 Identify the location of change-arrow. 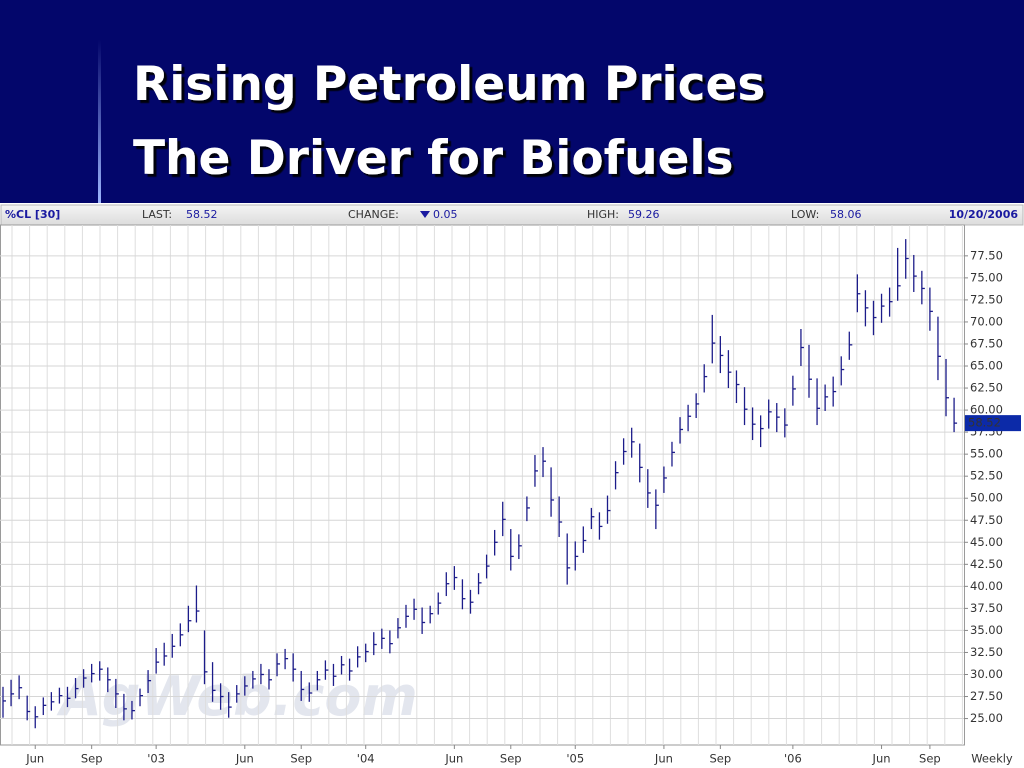
(425, 214).